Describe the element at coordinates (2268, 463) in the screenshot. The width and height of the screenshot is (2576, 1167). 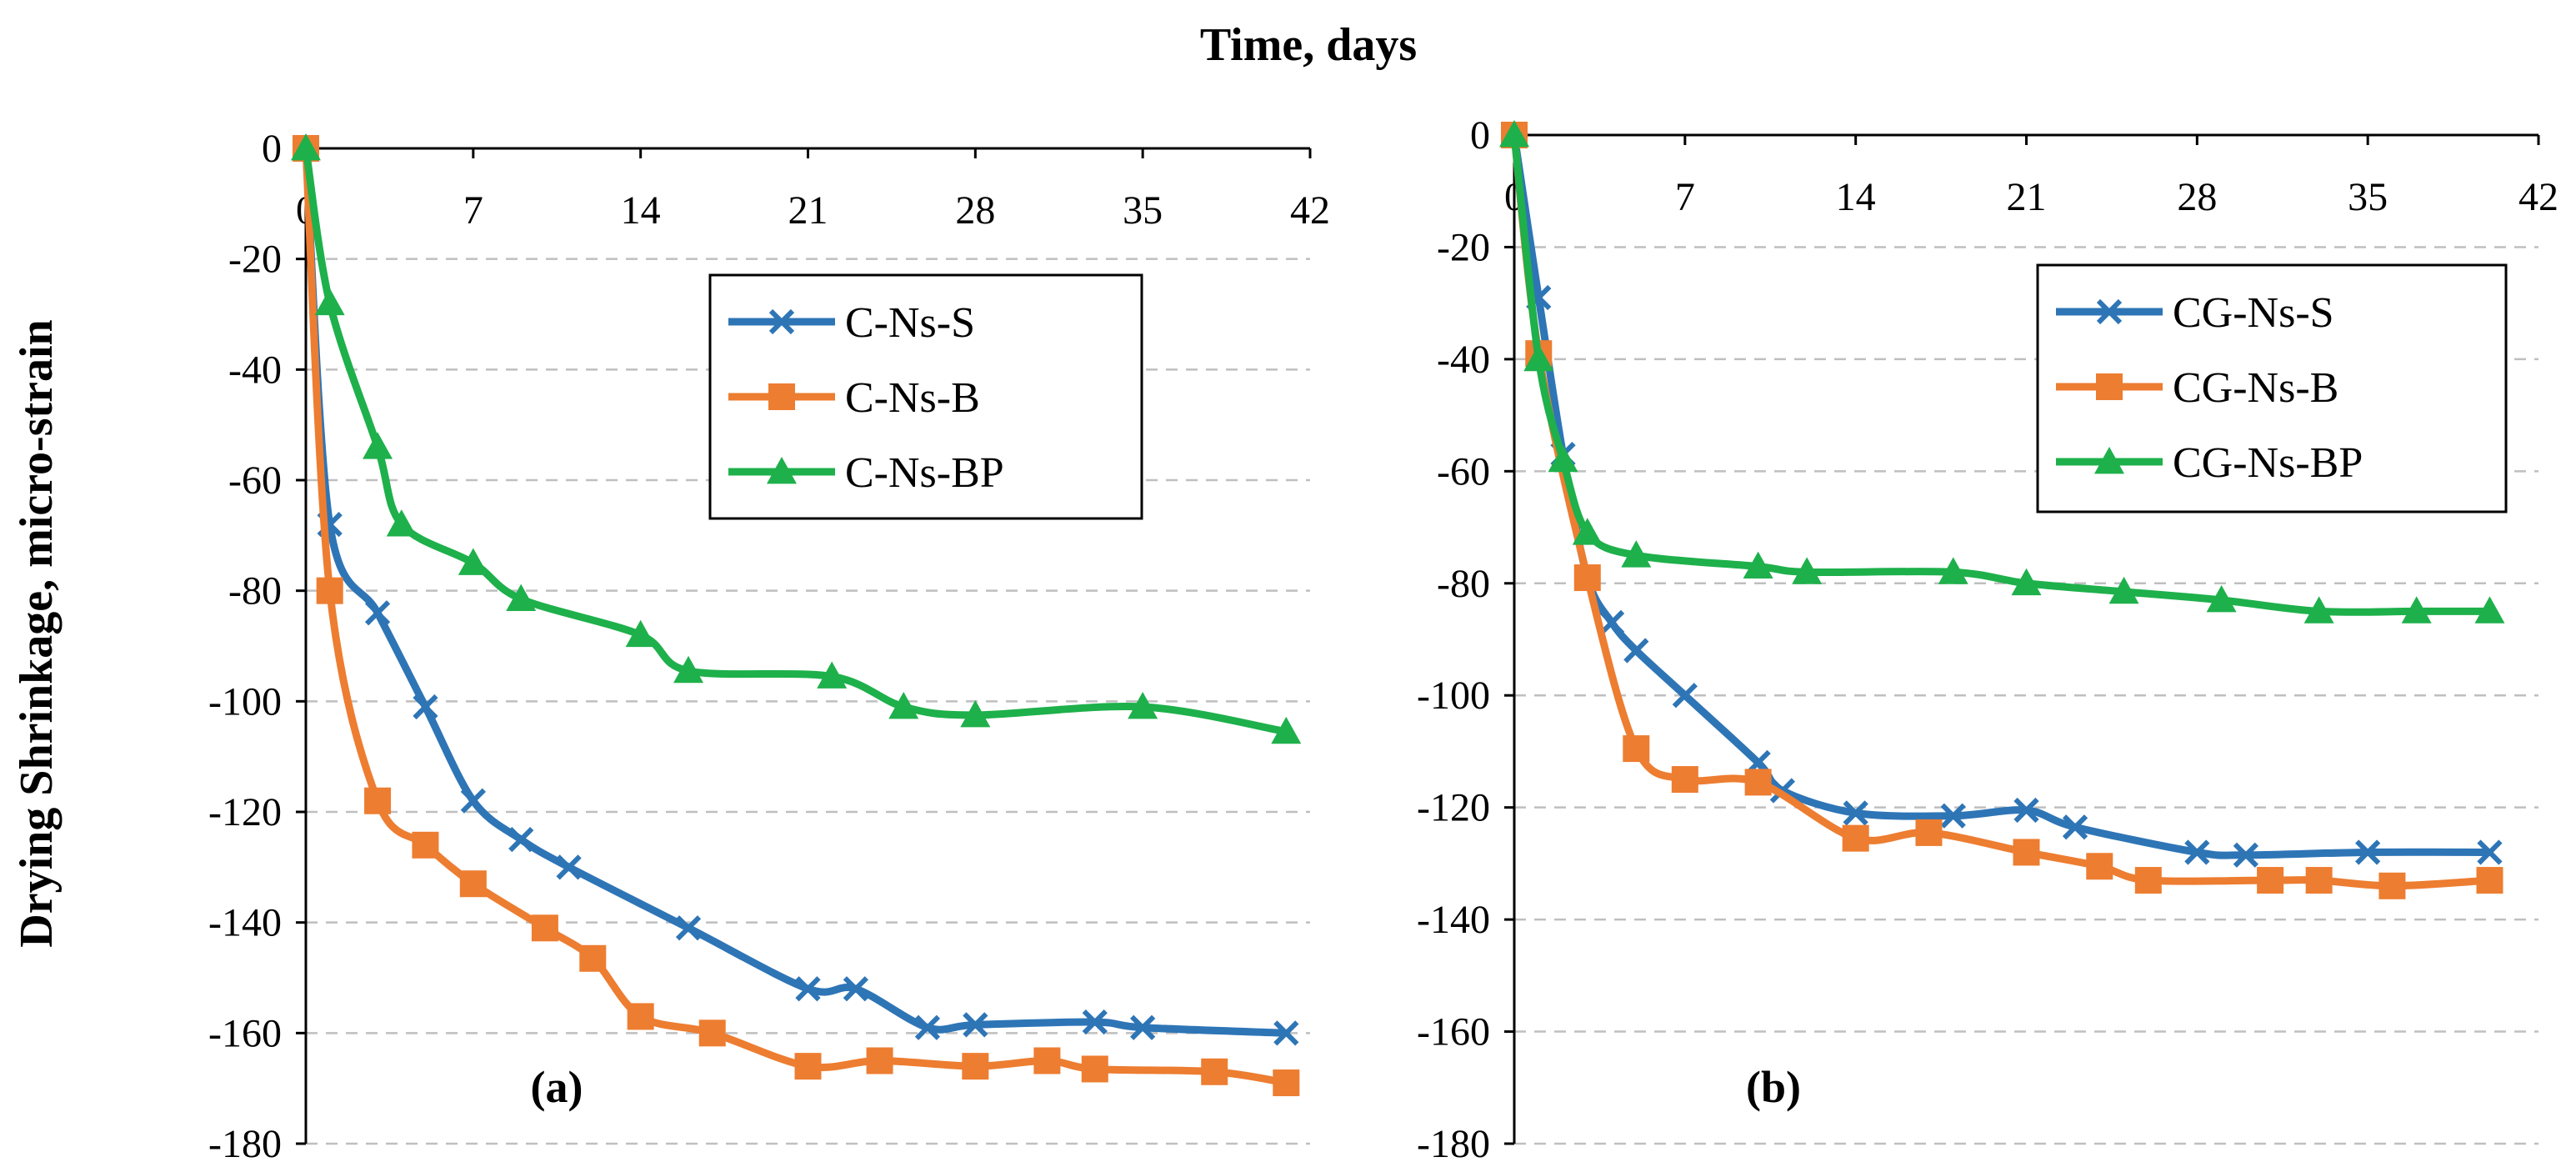
I see `legend-label: CG-Ns-BP` at that location.